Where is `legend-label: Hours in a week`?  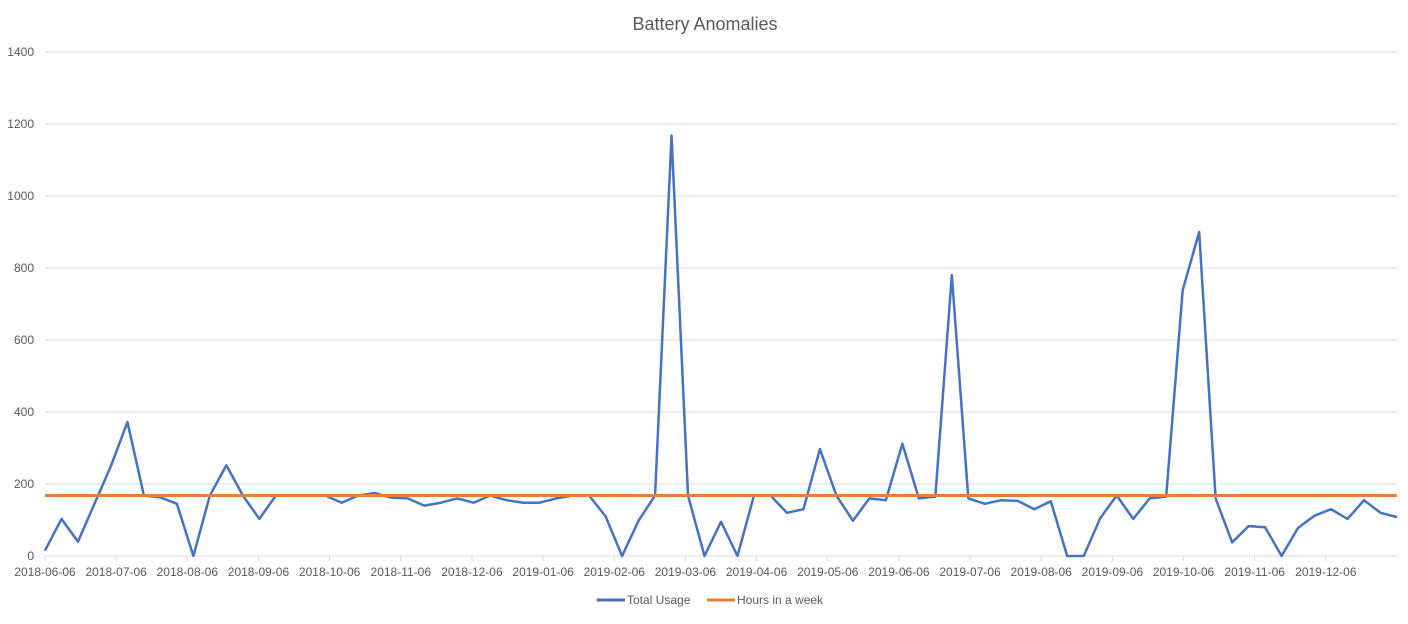 legend-label: Hours in a week is located at coordinates (780, 600).